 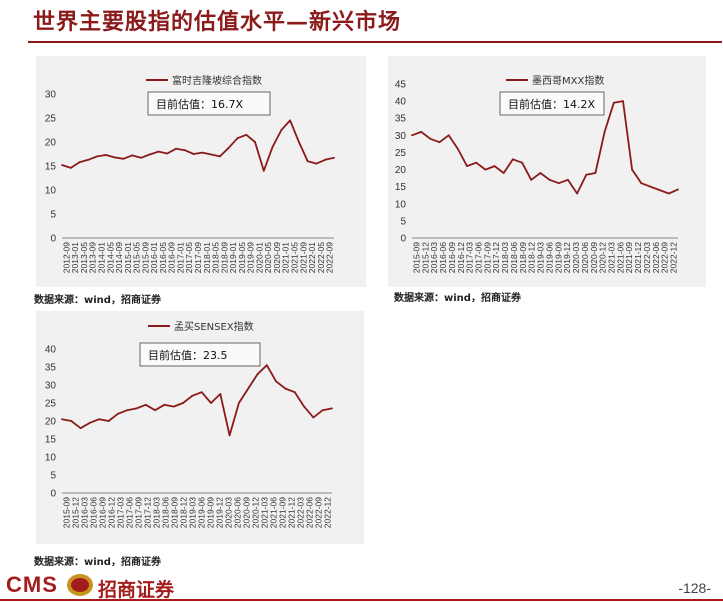 I want to click on x-tick-label: 2022-06, so click(x=656, y=257).